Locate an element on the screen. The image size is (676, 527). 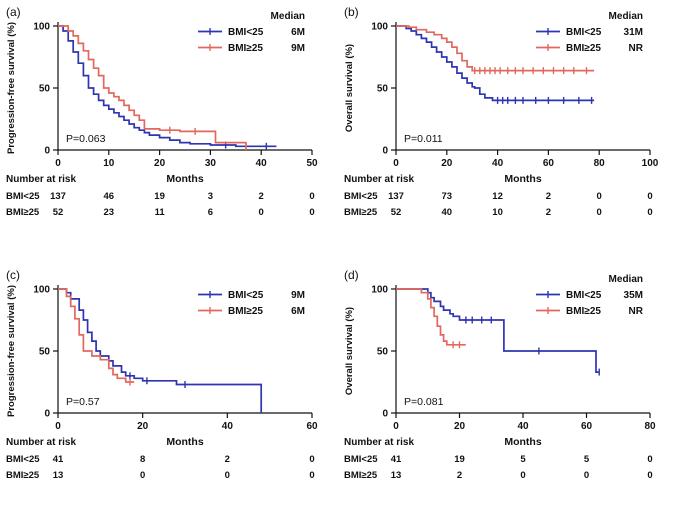
legend: Median BMI<25 6M BMI≥25 9M is located at coordinates (251, 32).